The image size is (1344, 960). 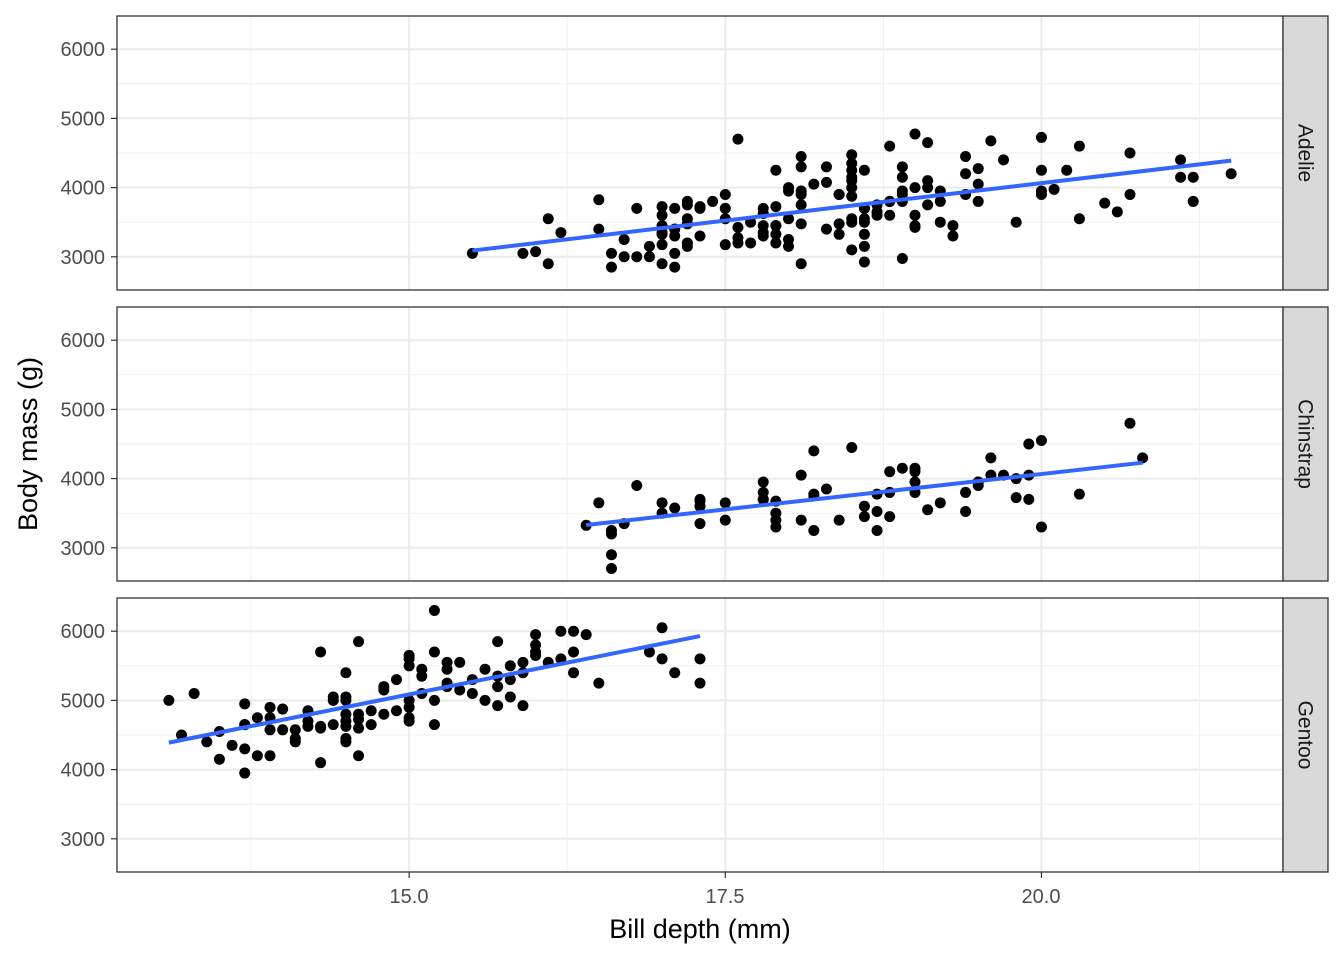 What do you see at coordinates (852, 205) in the screenshot?
I see `regression-line` at bounding box center [852, 205].